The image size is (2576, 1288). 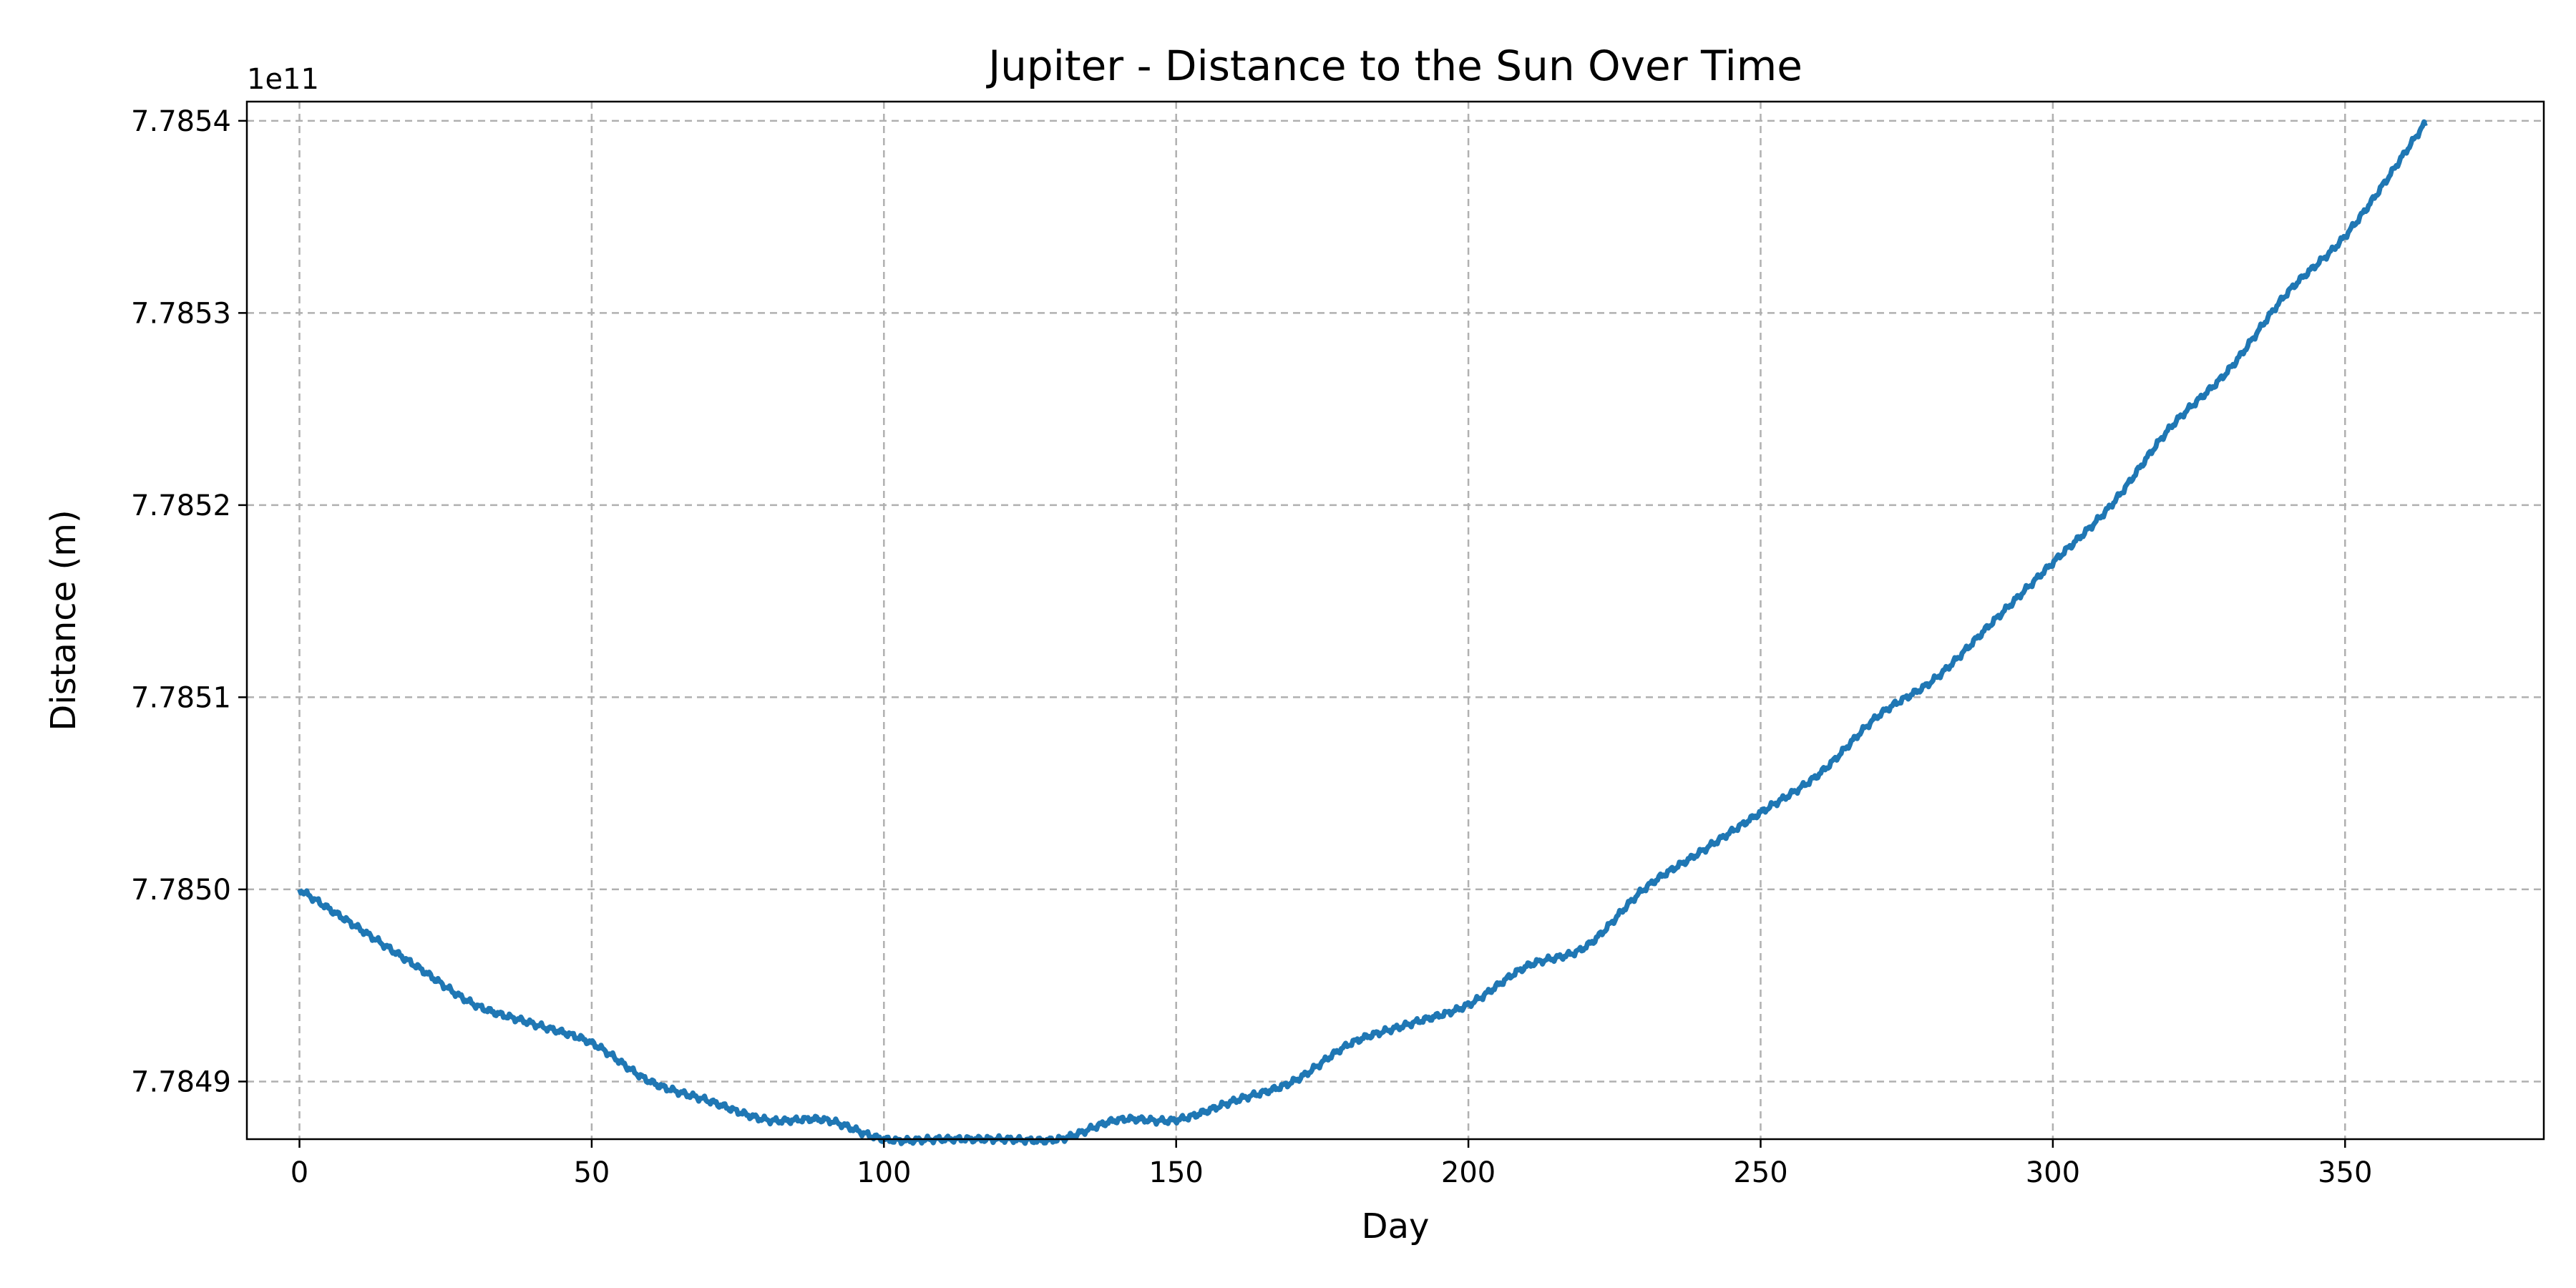 I want to click on x-tick-label: 200, so click(x=1468, y=1172).